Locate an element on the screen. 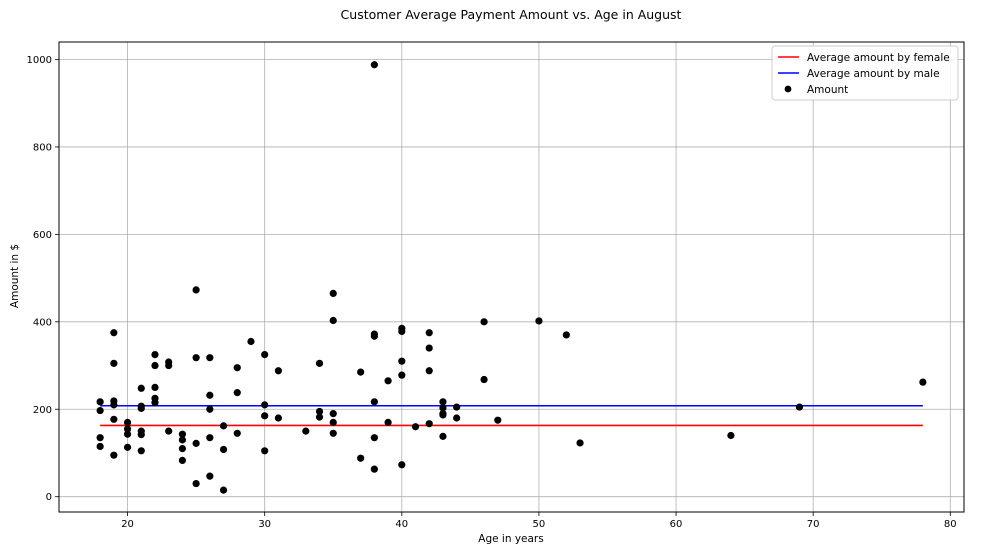 Image resolution: width=1003 pixels, height=552 pixels. y-tick-label: 0 is located at coordinates (49, 497).